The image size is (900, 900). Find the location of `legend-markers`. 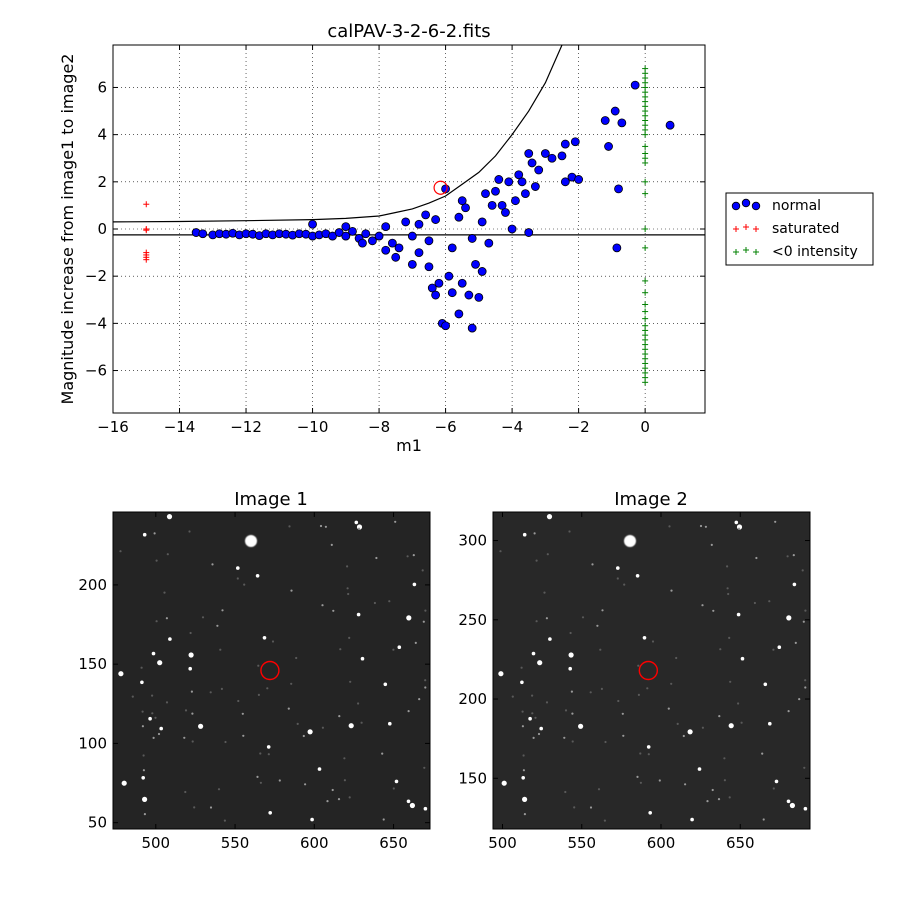

legend-markers is located at coordinates (746, 226).